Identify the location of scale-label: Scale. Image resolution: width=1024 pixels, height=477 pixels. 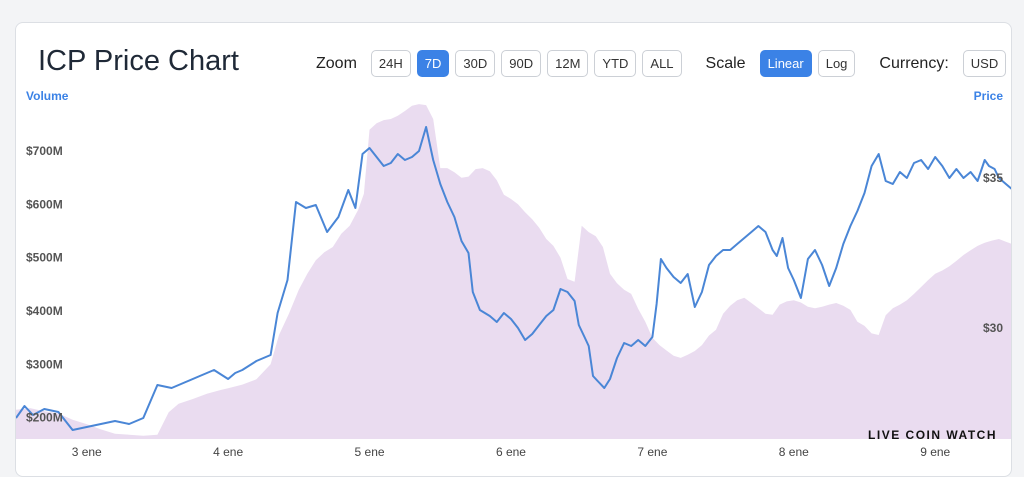
(725, 63).